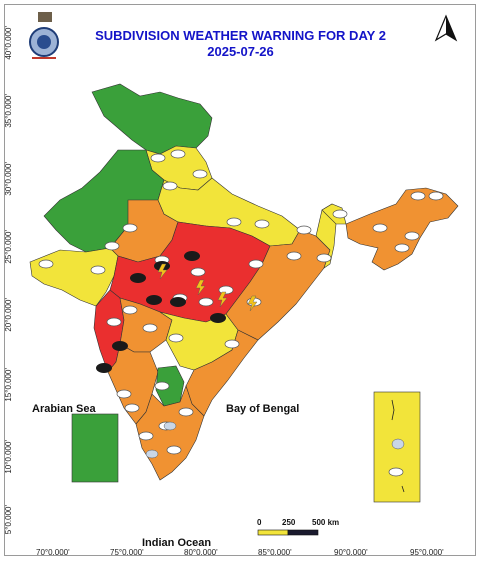 This screenshot has width=481, height=565. Describe the element at coordinates (275, 440) in the screenshot. I see `squall-icons` at that location.